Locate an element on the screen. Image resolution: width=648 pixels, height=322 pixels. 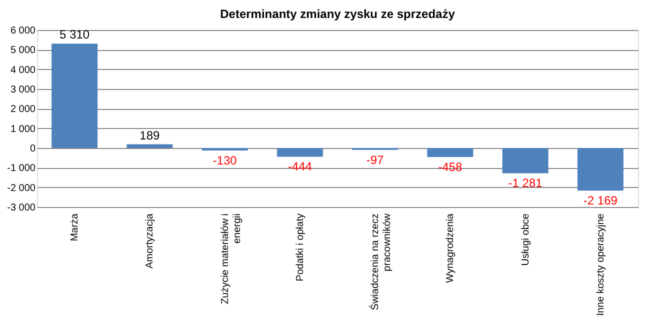
data-label: -130 is located at coordinates (225, 161).